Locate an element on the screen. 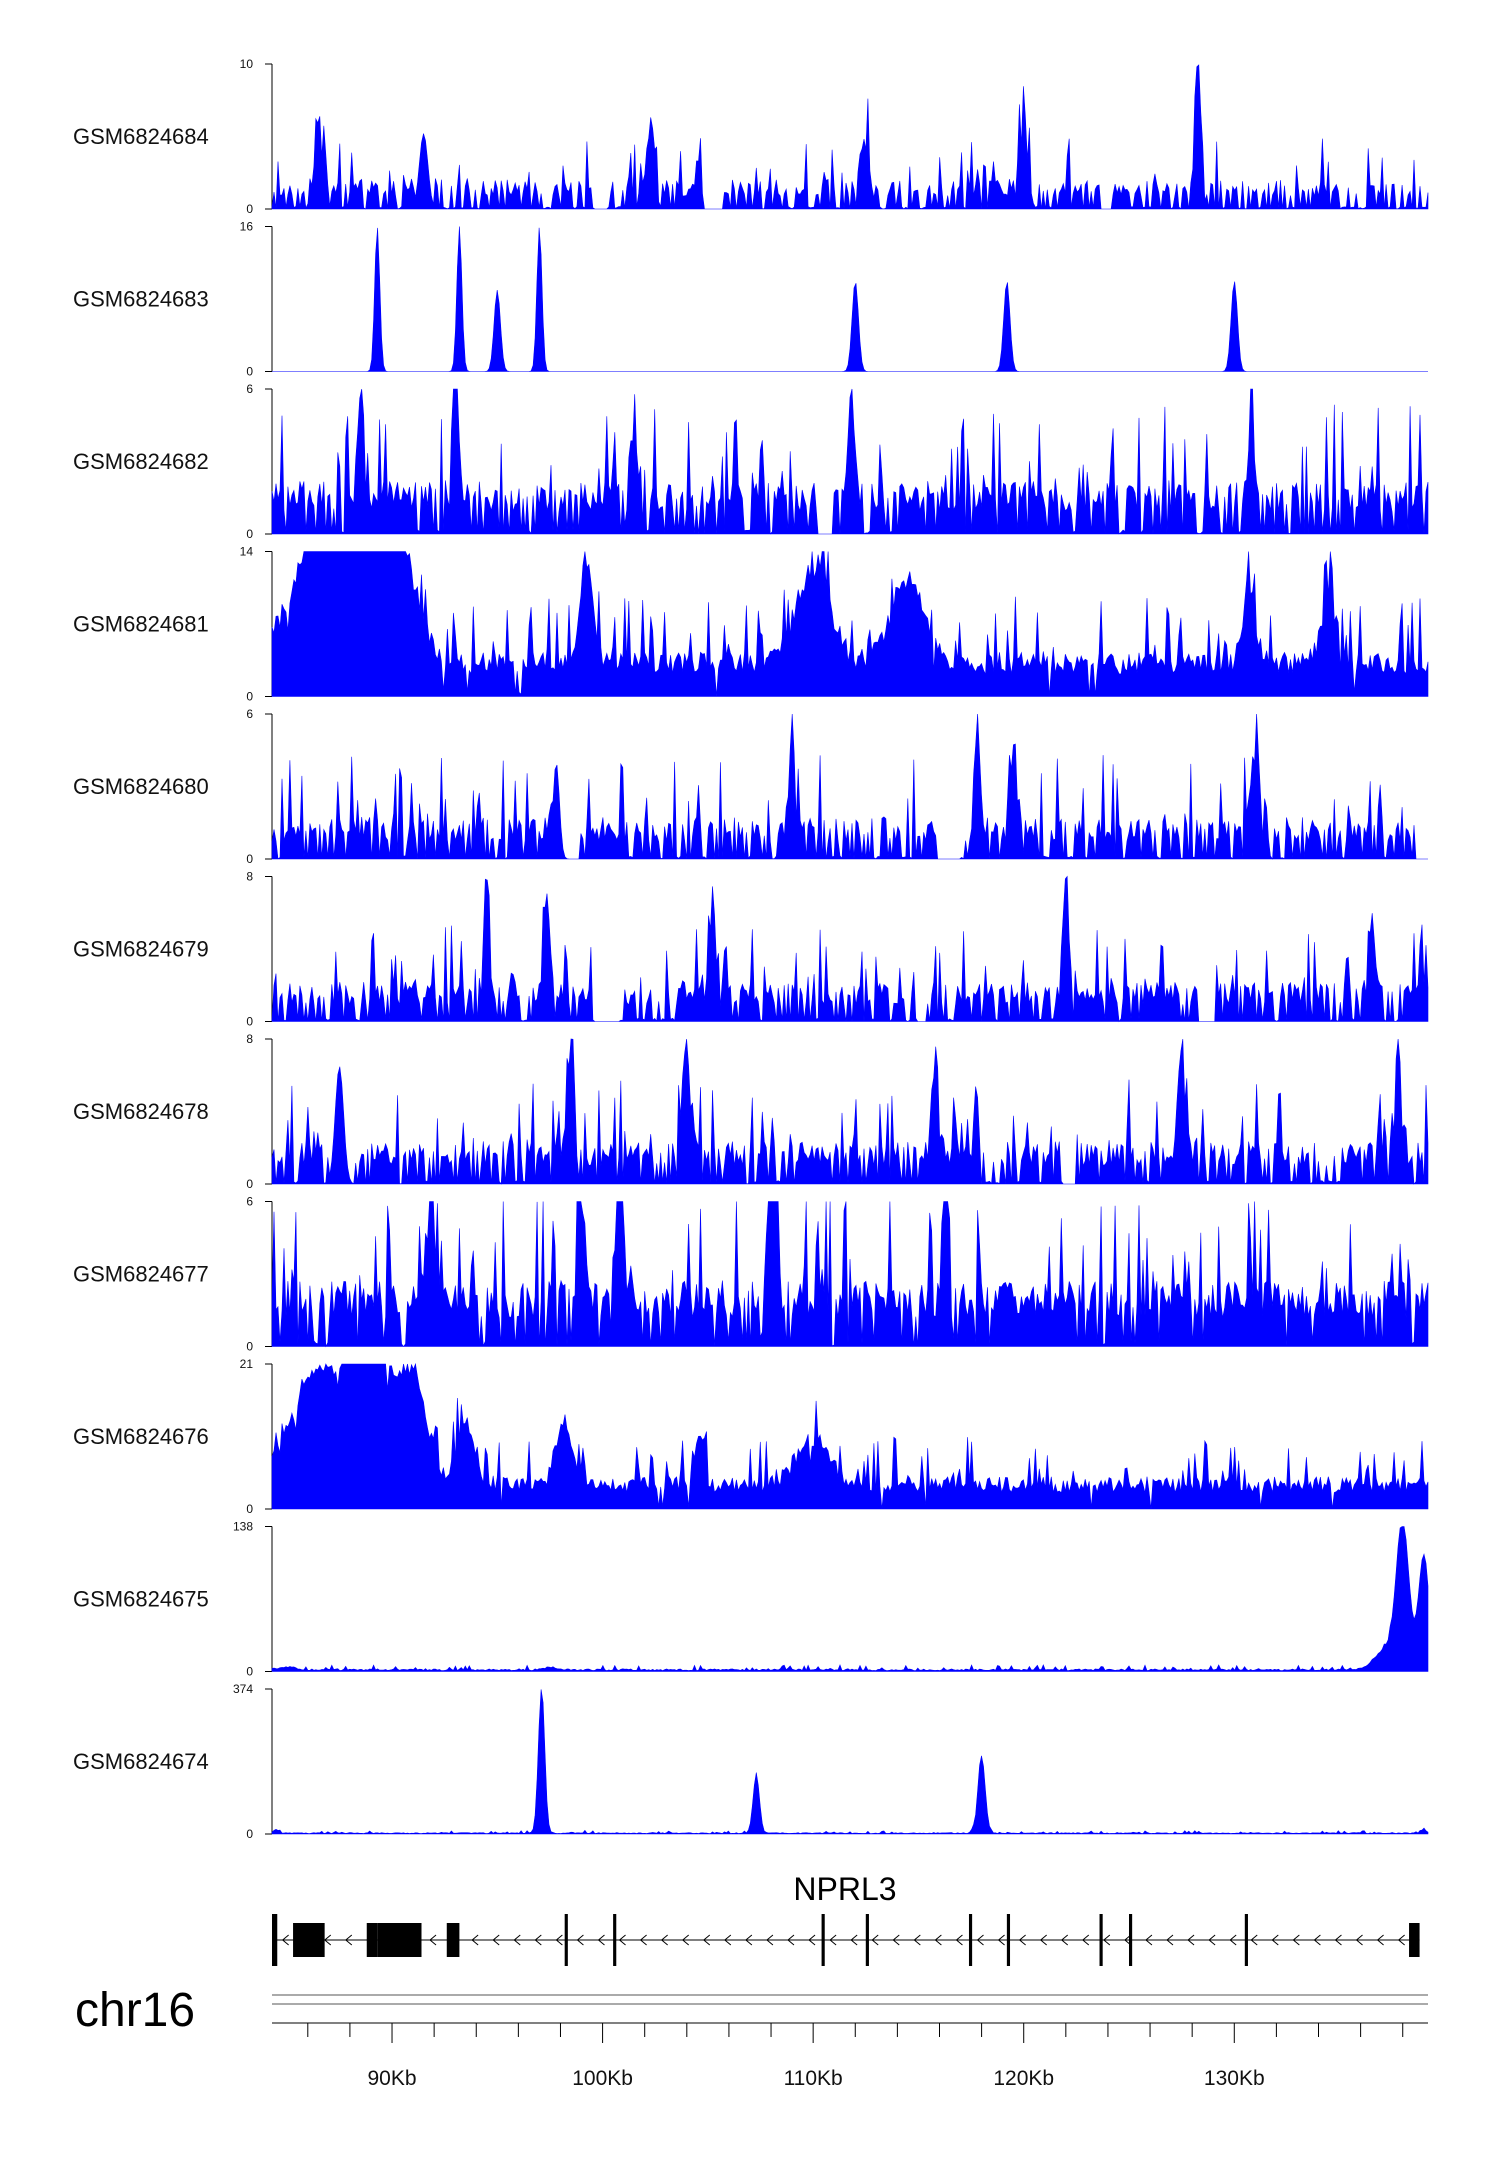  track-GSM6824684: 10 0 GSM6824684 is located at coordinates (751, 136).